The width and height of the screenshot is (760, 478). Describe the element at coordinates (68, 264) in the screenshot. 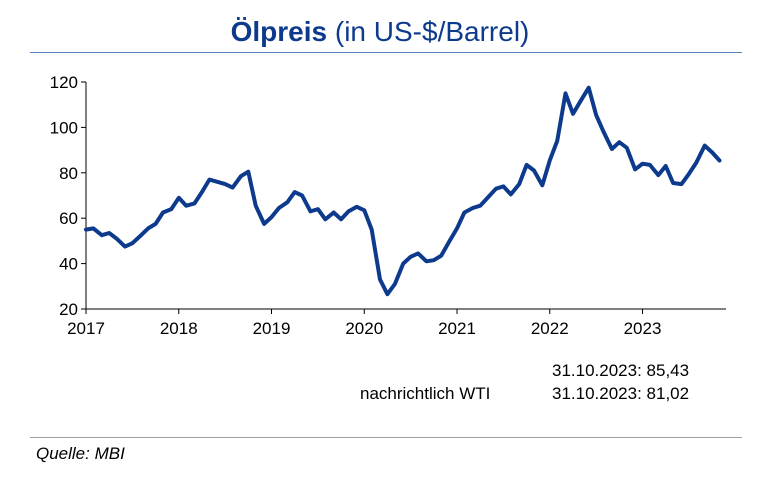

I see `y-tick-label: 40` at that location.